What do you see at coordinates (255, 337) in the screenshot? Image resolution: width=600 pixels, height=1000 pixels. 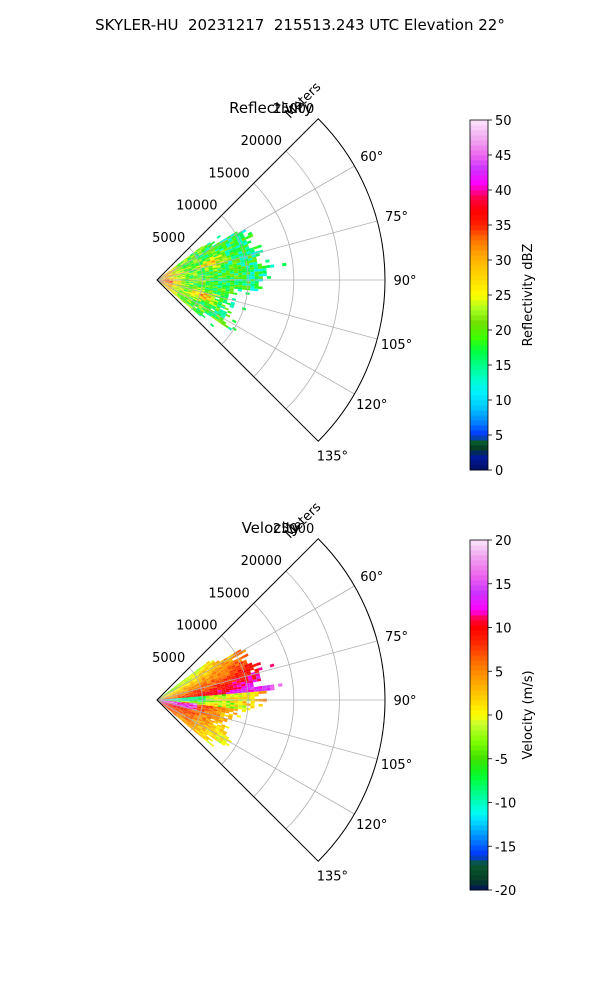 I see `azimuth-grid-line` at bounding box center [255, 337].